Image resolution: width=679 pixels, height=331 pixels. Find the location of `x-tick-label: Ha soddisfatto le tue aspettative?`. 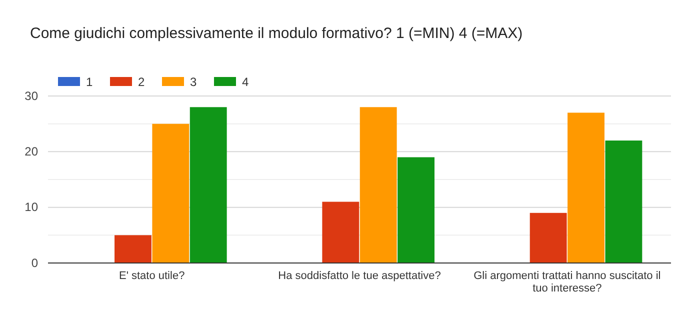

x-tick-label: Ha soddisfatto le tue aspettative? is located at coordinates (359, 276).